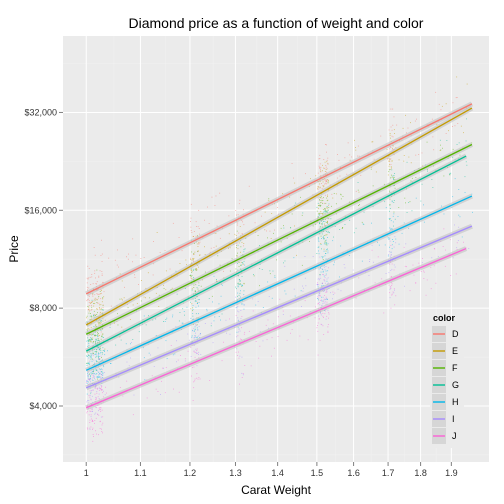 The height and width of the screenshot is (504, 504). What do you see at coordinates (271, 470) in the screenshot?
I see `x-axis-ticks: 1 1.1 1.2 1.3 1.4 1.5 1.6 1.7 1.8 1.9` at bounding box center [271, 470].